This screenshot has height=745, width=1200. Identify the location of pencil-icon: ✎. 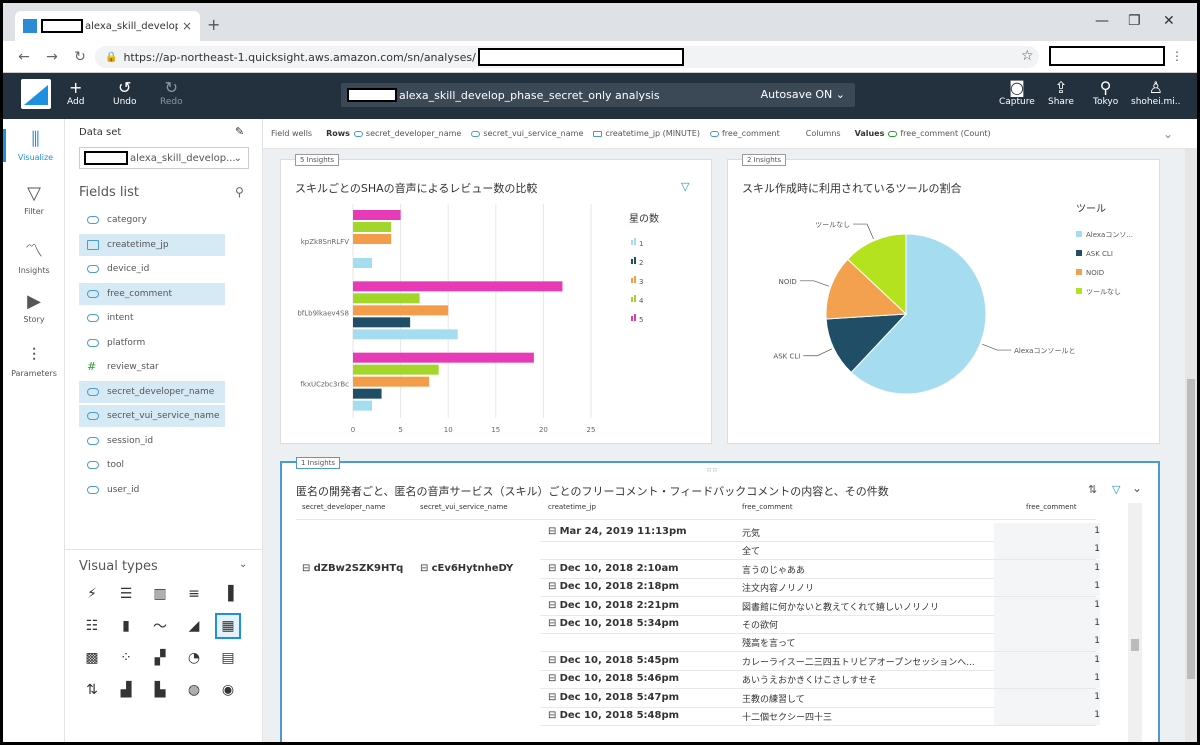
(240, 131).